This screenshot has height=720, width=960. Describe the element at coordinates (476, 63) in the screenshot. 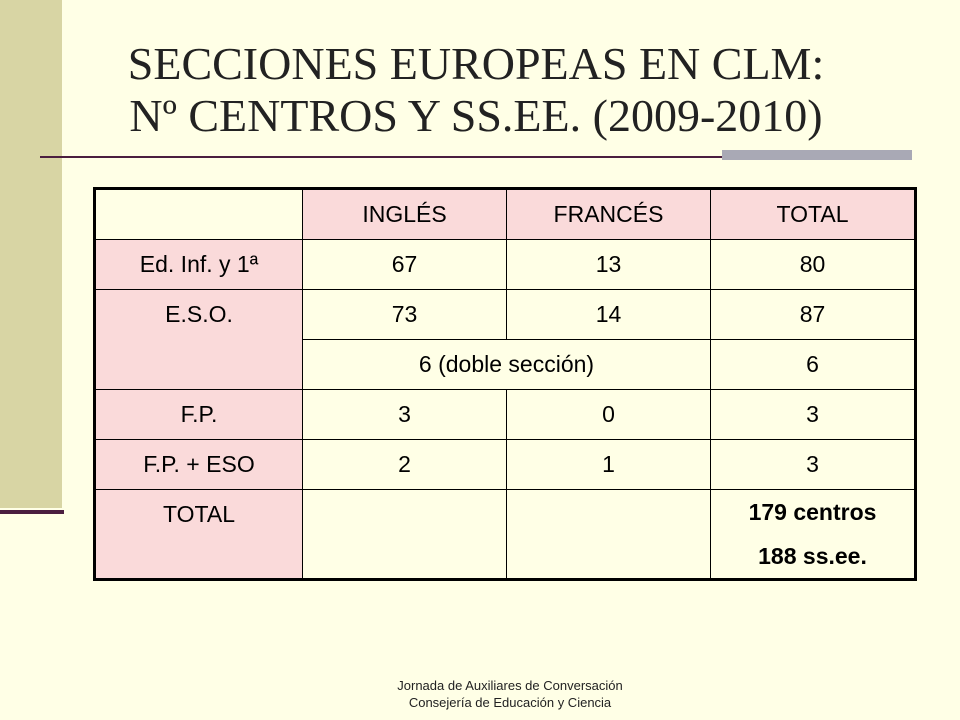

I see `title-line: SECCIONES EUROPEAS EN CLM:` at that location.